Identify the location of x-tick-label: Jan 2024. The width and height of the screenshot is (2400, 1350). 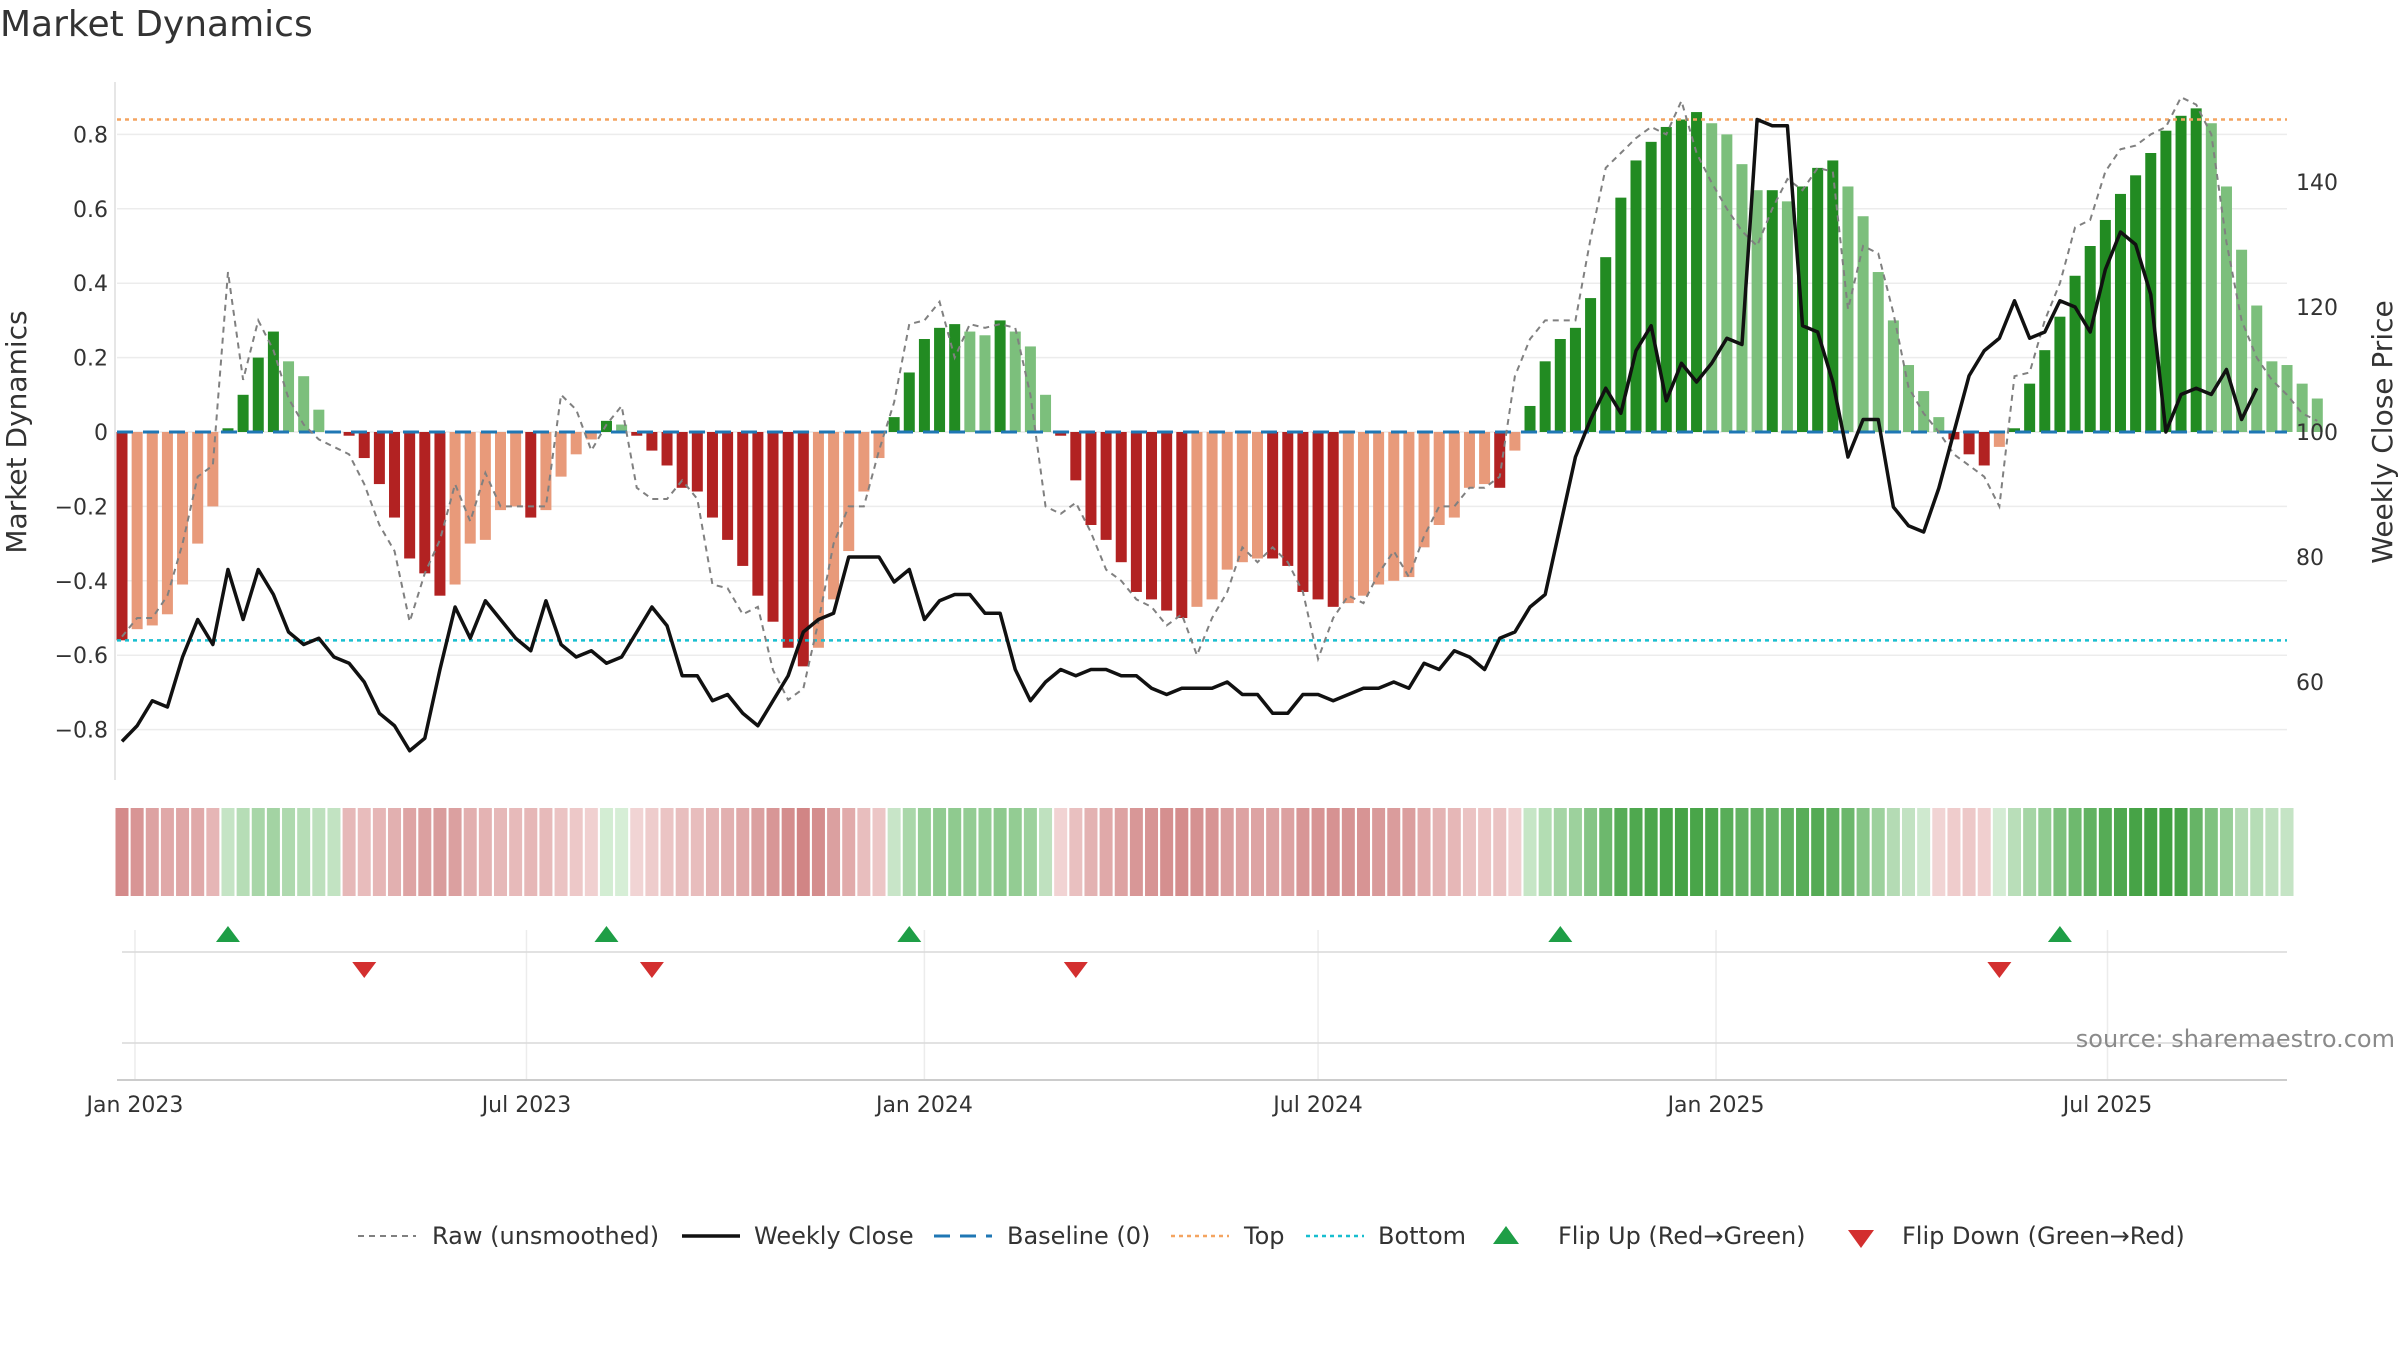
(923, 1105).